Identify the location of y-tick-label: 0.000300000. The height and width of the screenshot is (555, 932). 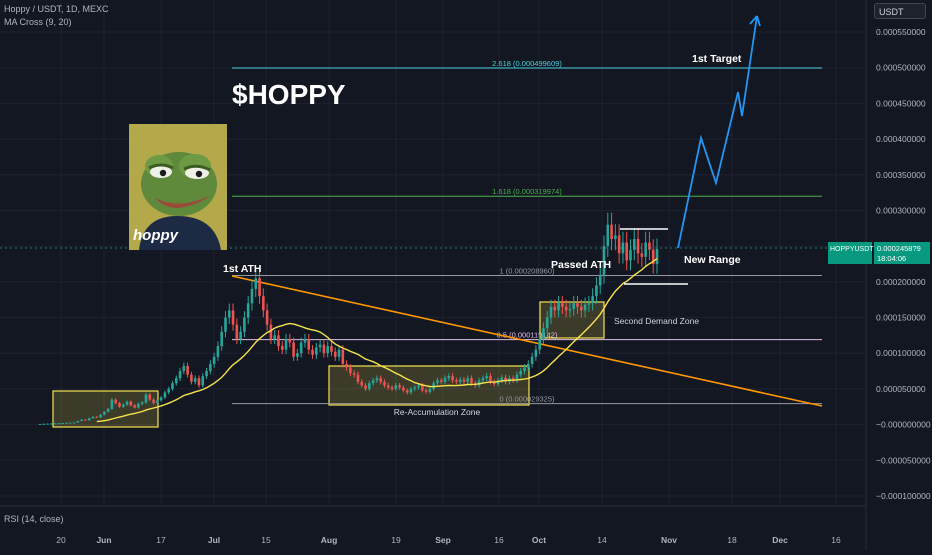
(901, 210).